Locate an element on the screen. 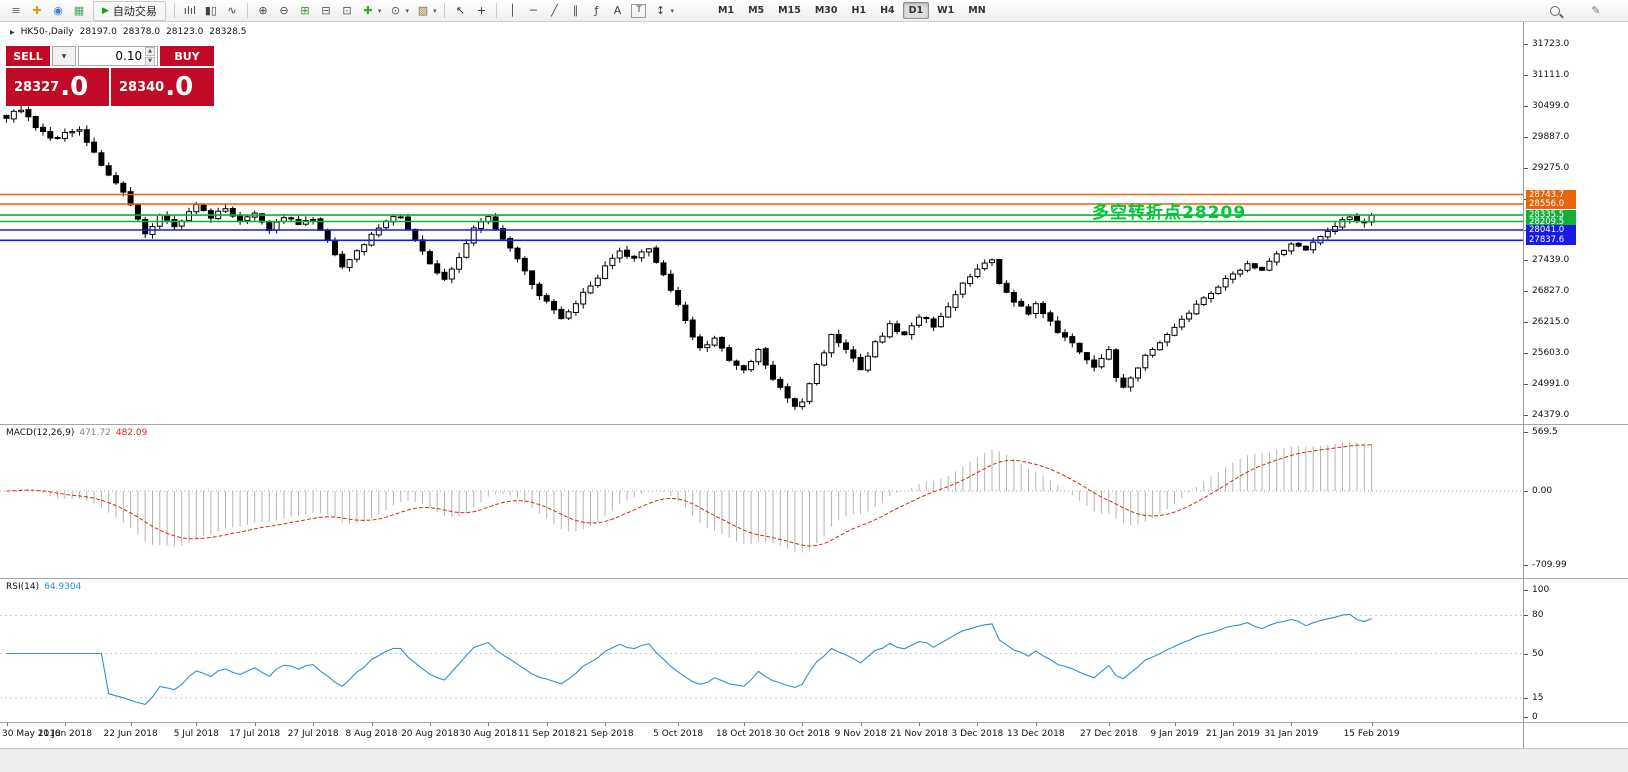 The width and height of the screenshot is (1628, 772). bar-chart-icon: ılıl is located at coordinates (190, 10).